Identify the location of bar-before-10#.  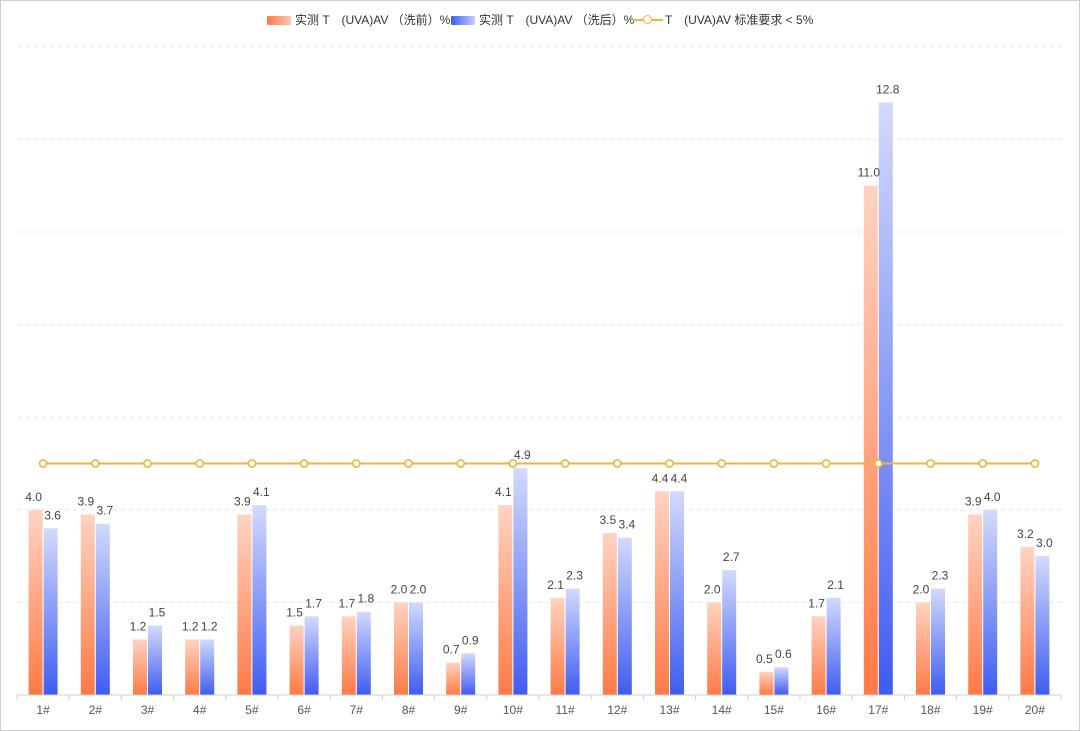
(505, 600).